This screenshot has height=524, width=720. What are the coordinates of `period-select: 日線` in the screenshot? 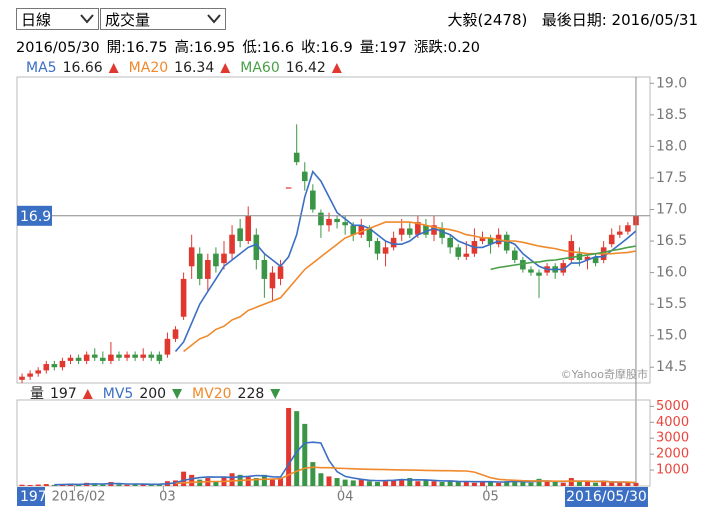 It's located at (57, 19).